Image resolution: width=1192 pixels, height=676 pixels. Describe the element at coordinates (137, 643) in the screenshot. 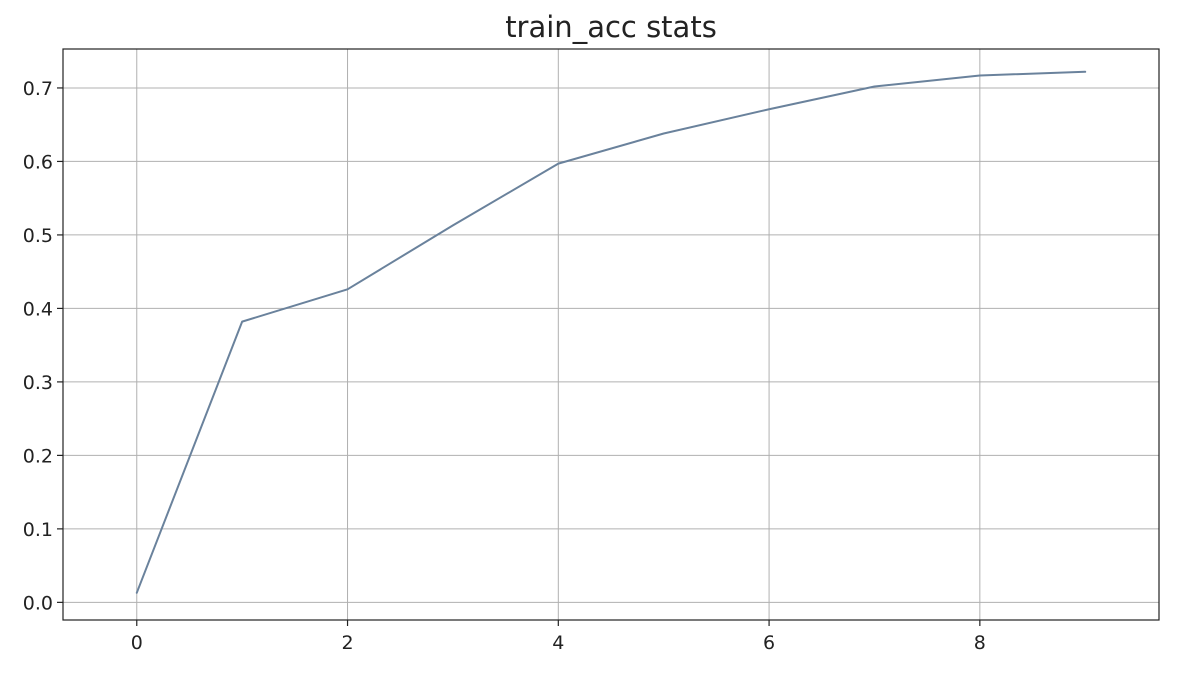

I see `x-tick-label: 0` at that location.